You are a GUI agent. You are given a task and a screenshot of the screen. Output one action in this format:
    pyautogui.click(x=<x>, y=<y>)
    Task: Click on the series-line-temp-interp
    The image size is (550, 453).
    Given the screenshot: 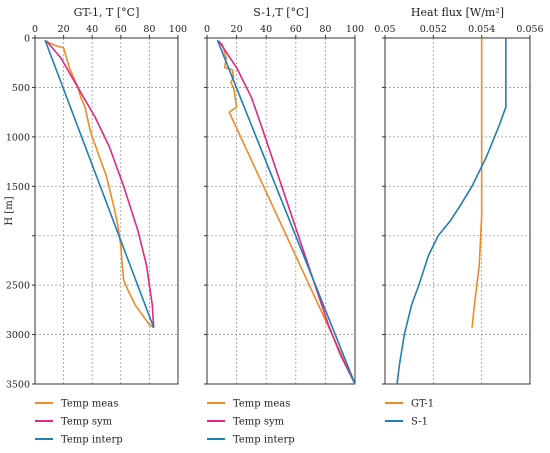 What is the action you would take?
    pyautogui.click(x=99, y=183)
    